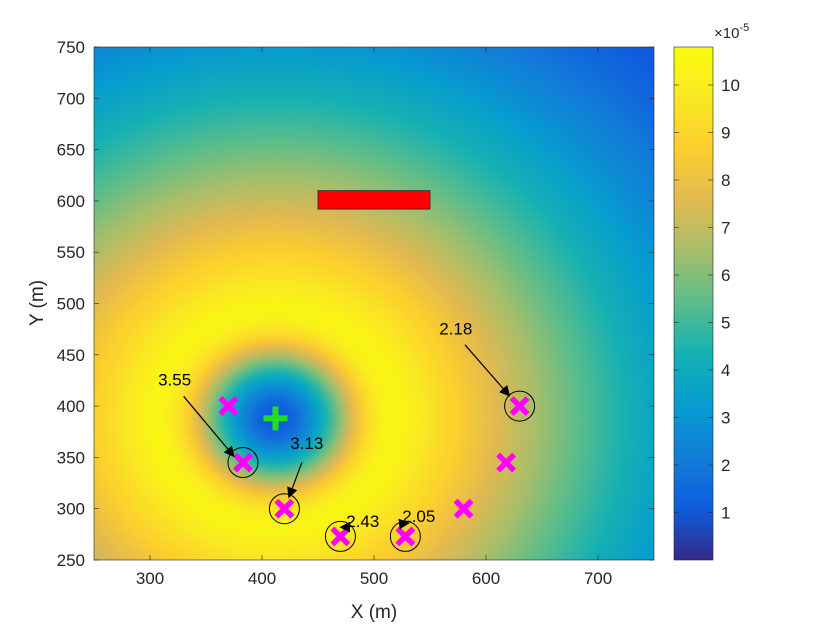 The width and height of the screenshot is (840, 630). I want to click on colorbar-tick-label: 9, so click(725, 133).